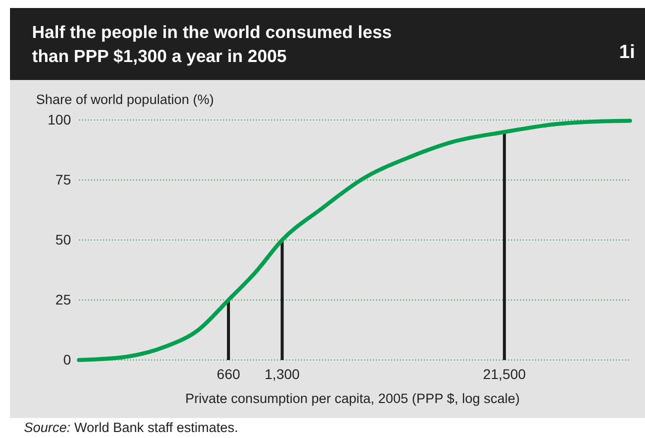  I want to click on text: 1i, so click(627, 53).